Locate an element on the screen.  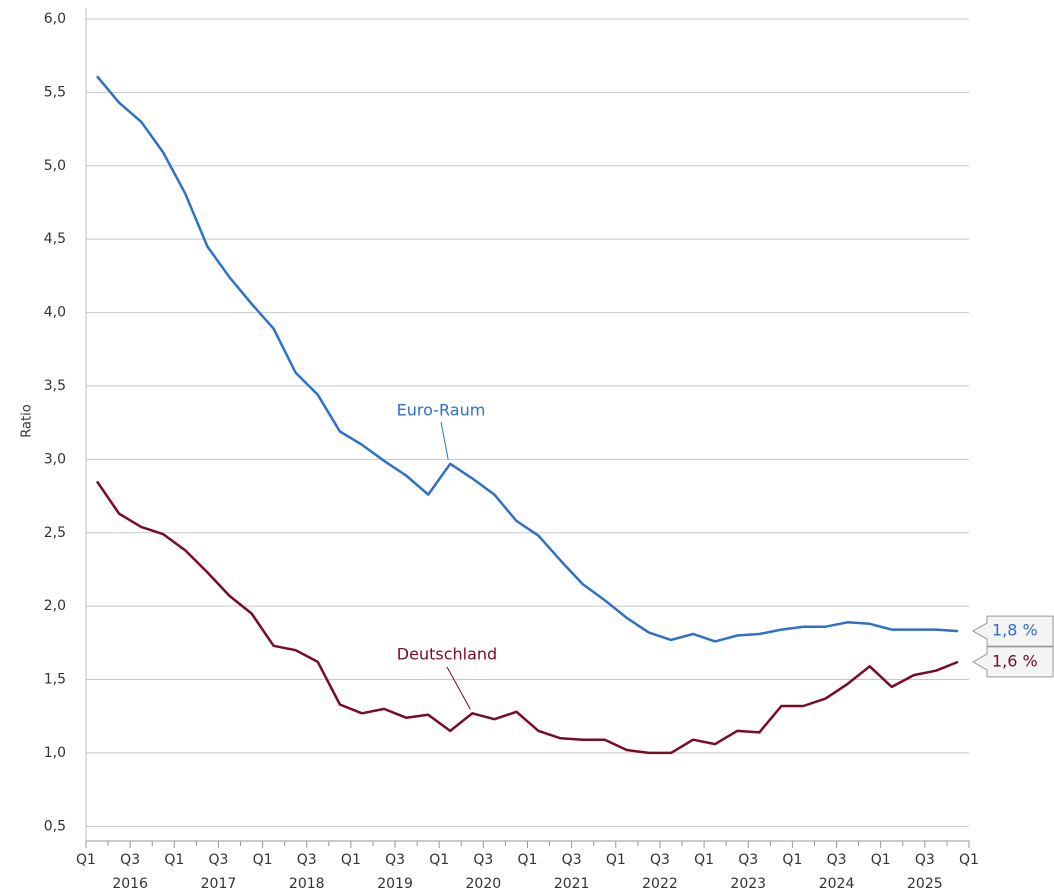
series-annotation: Euro-Raum is located at coordinates (441, 410).